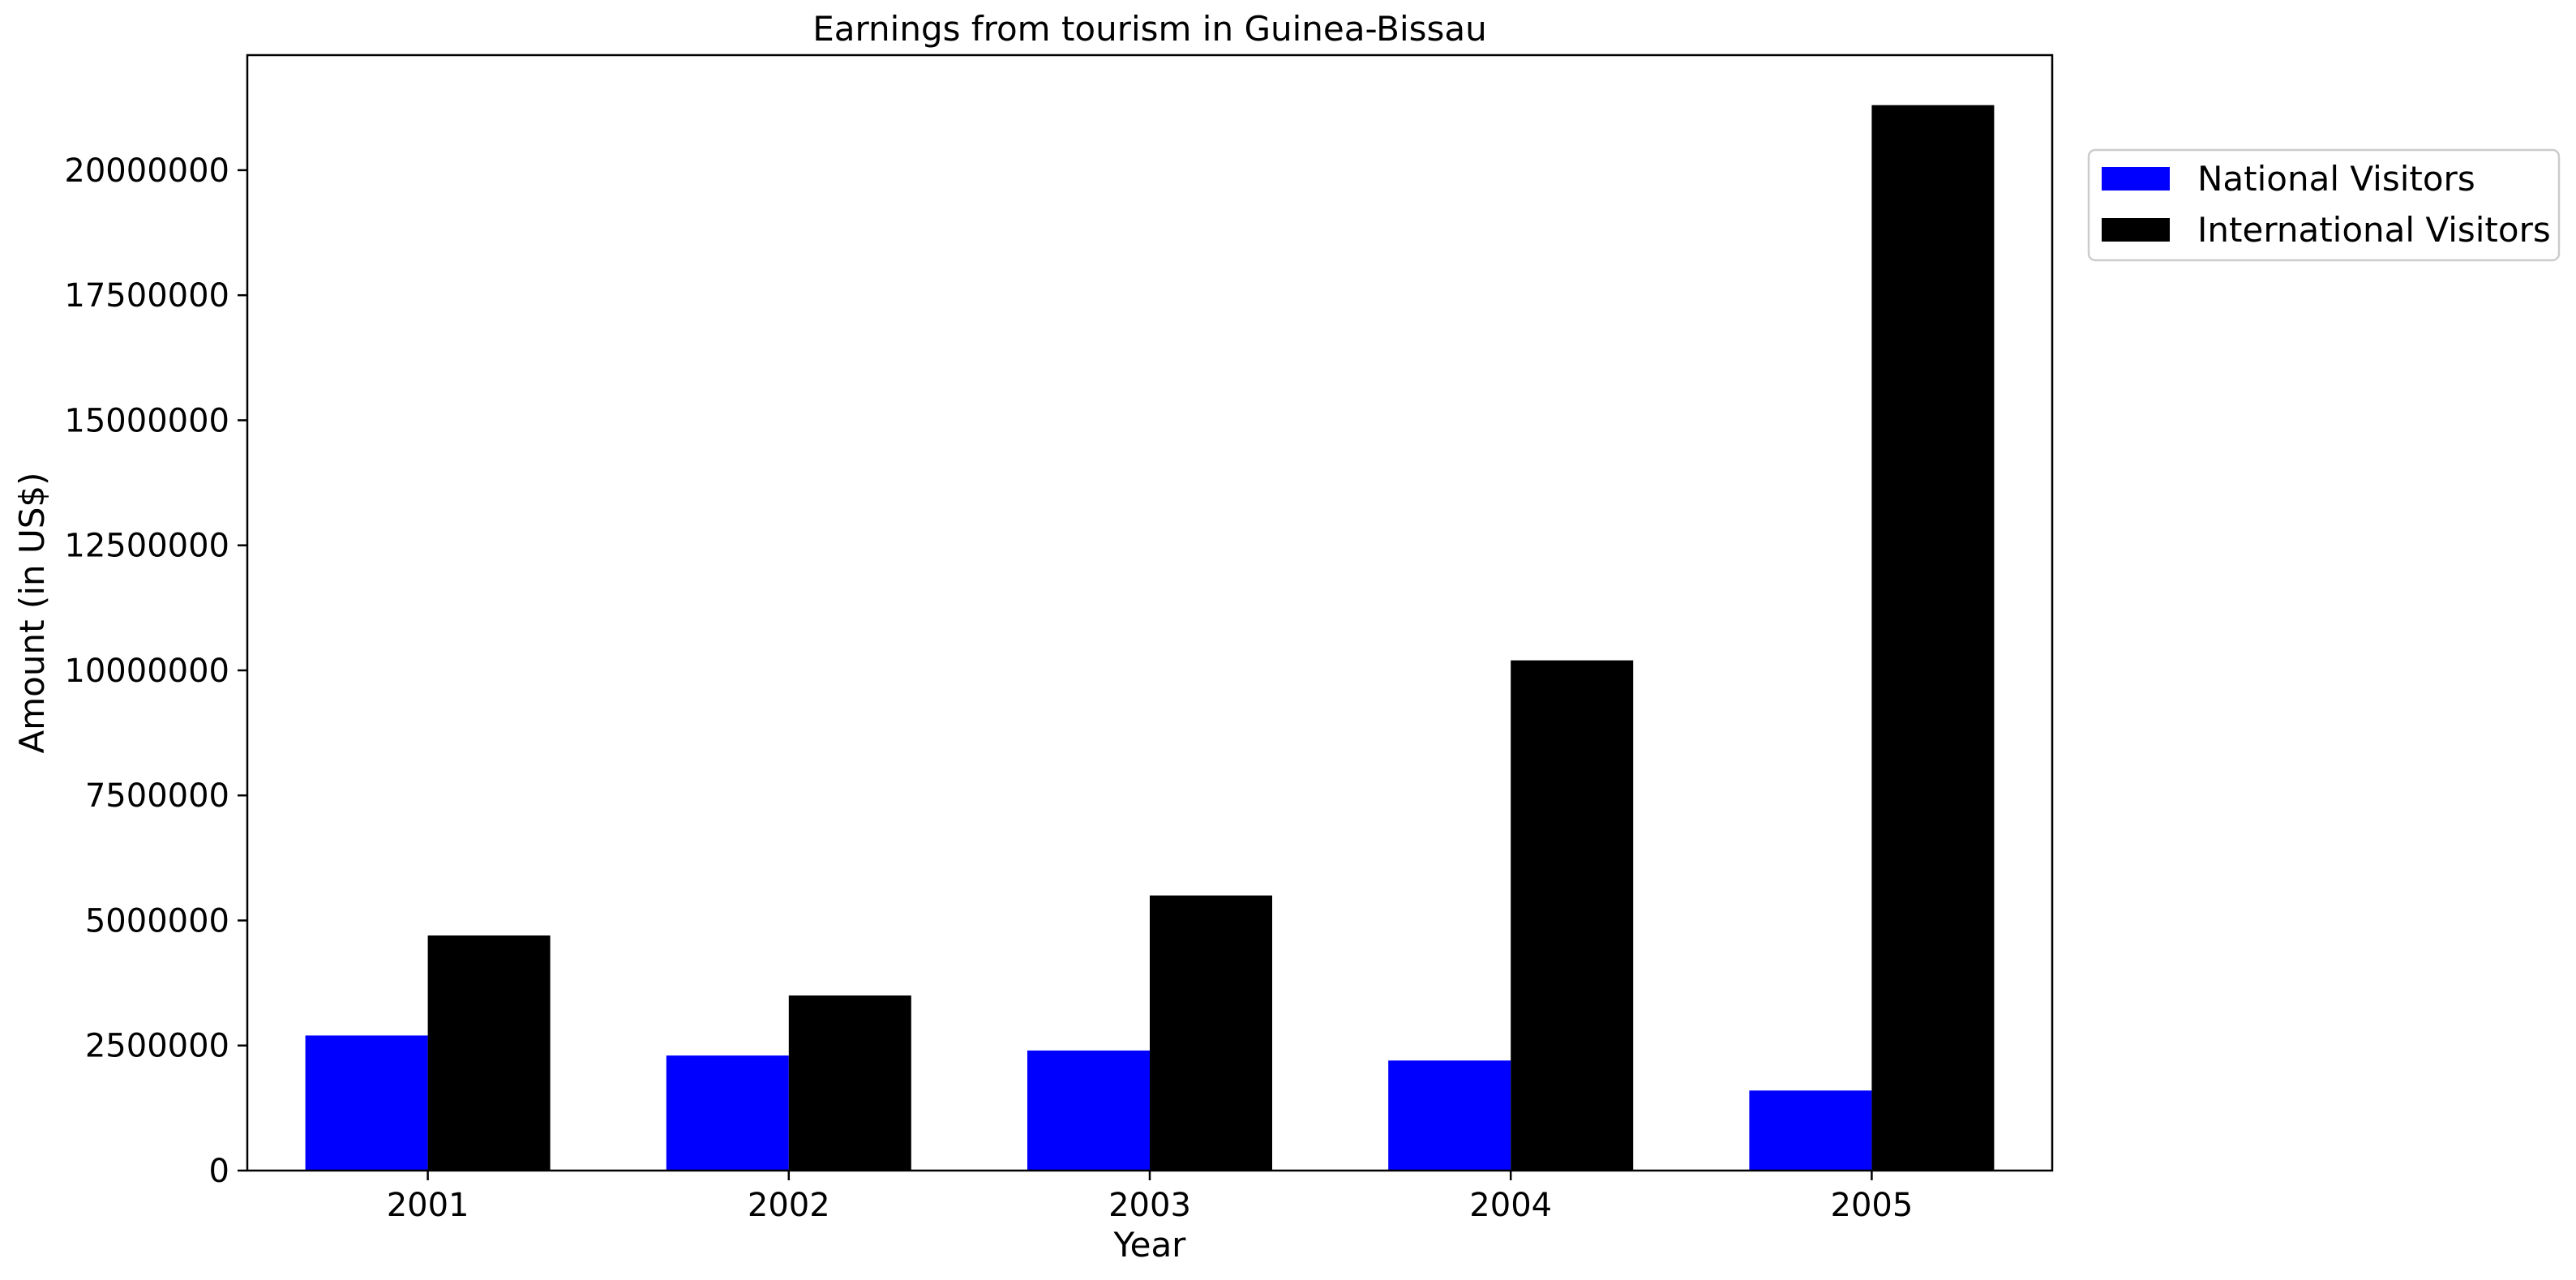 This screenshot has width=2576, height=1280. I want to click on y-tick-label: 2500000, so click(157, 1046).